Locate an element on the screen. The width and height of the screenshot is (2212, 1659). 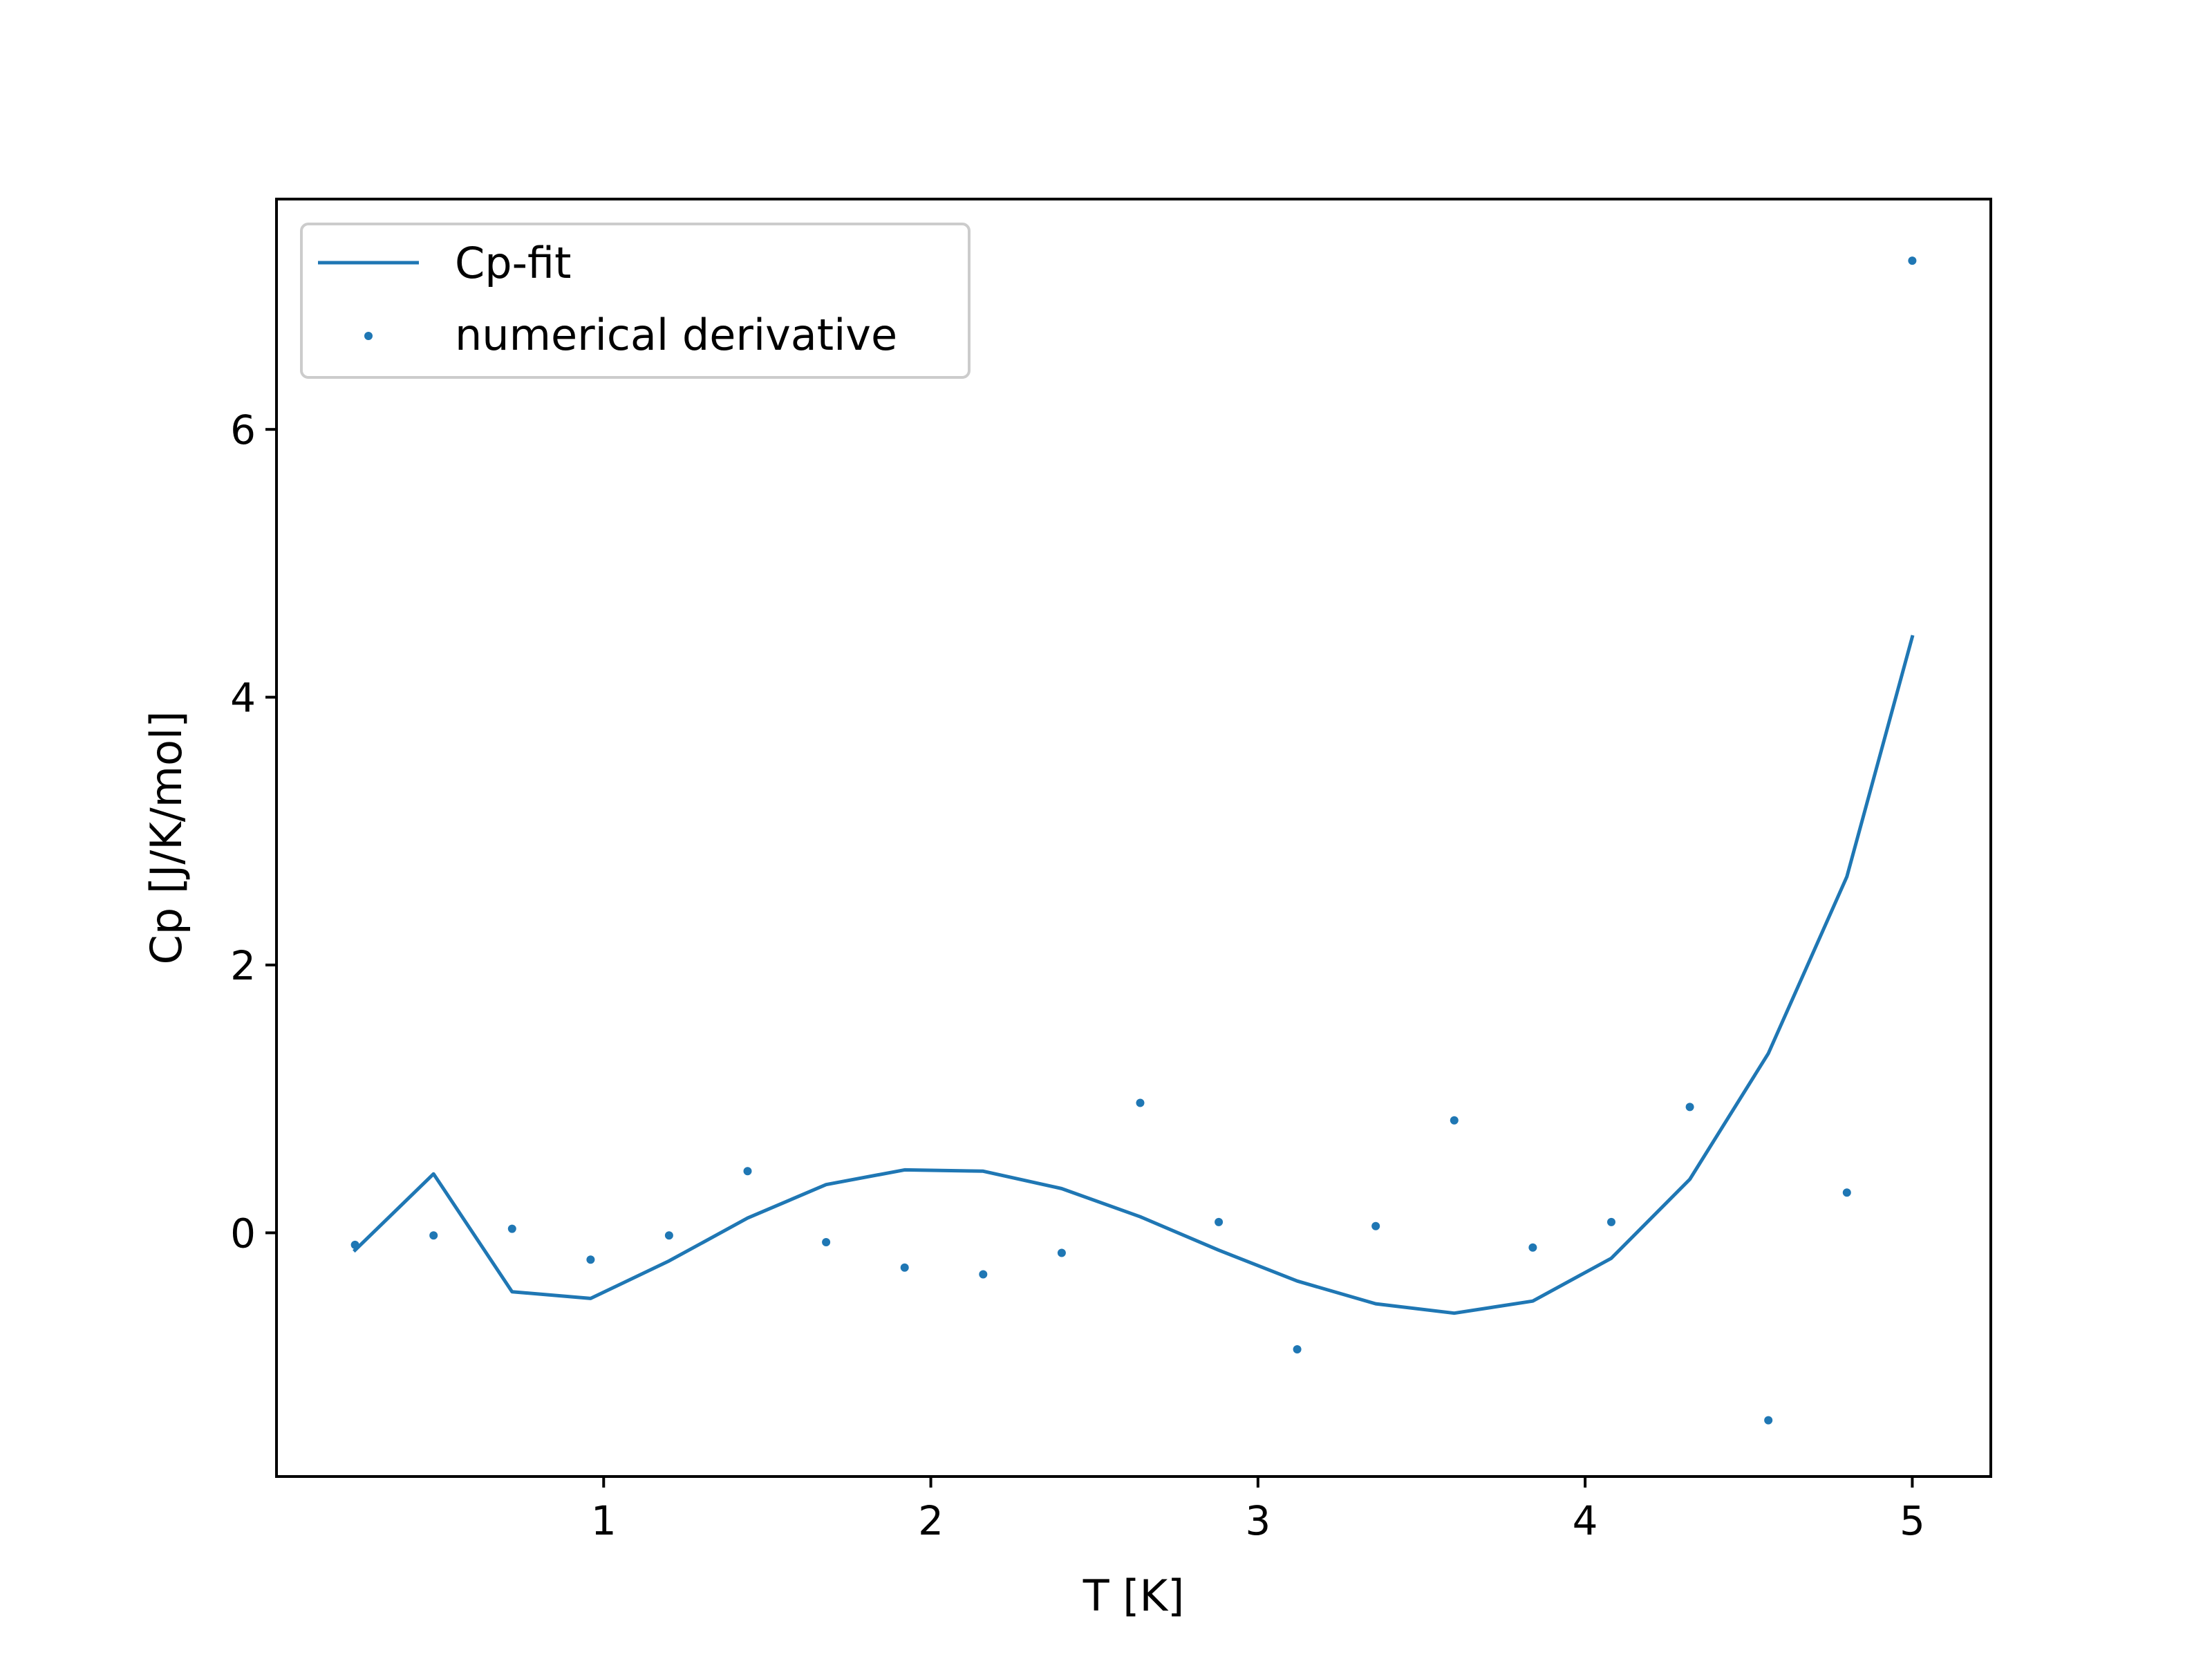
y-tick-label: 4 is located at coordinates (243, 698).